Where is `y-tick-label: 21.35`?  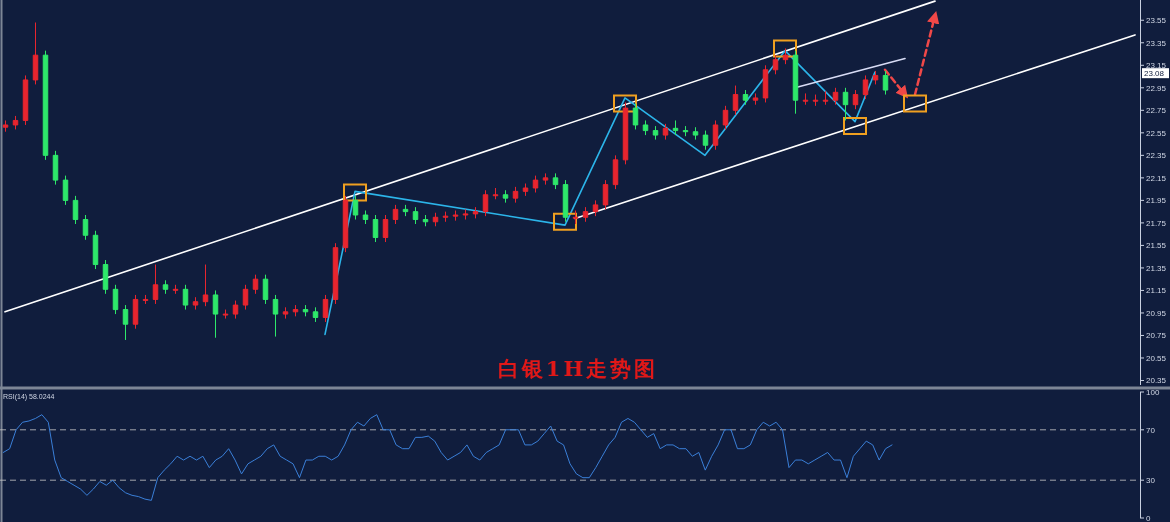
y-tick-label: 21.35 is located at coordinates (1156, 268).